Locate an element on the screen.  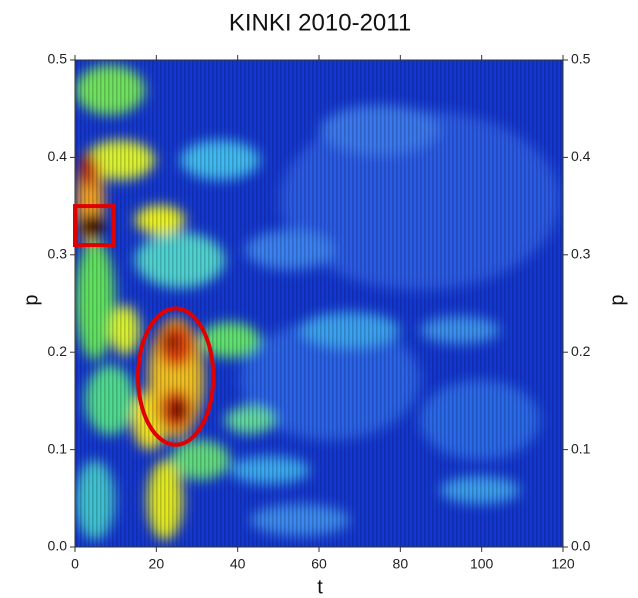
y-axis-label: p is located at coordinates (31, 299).